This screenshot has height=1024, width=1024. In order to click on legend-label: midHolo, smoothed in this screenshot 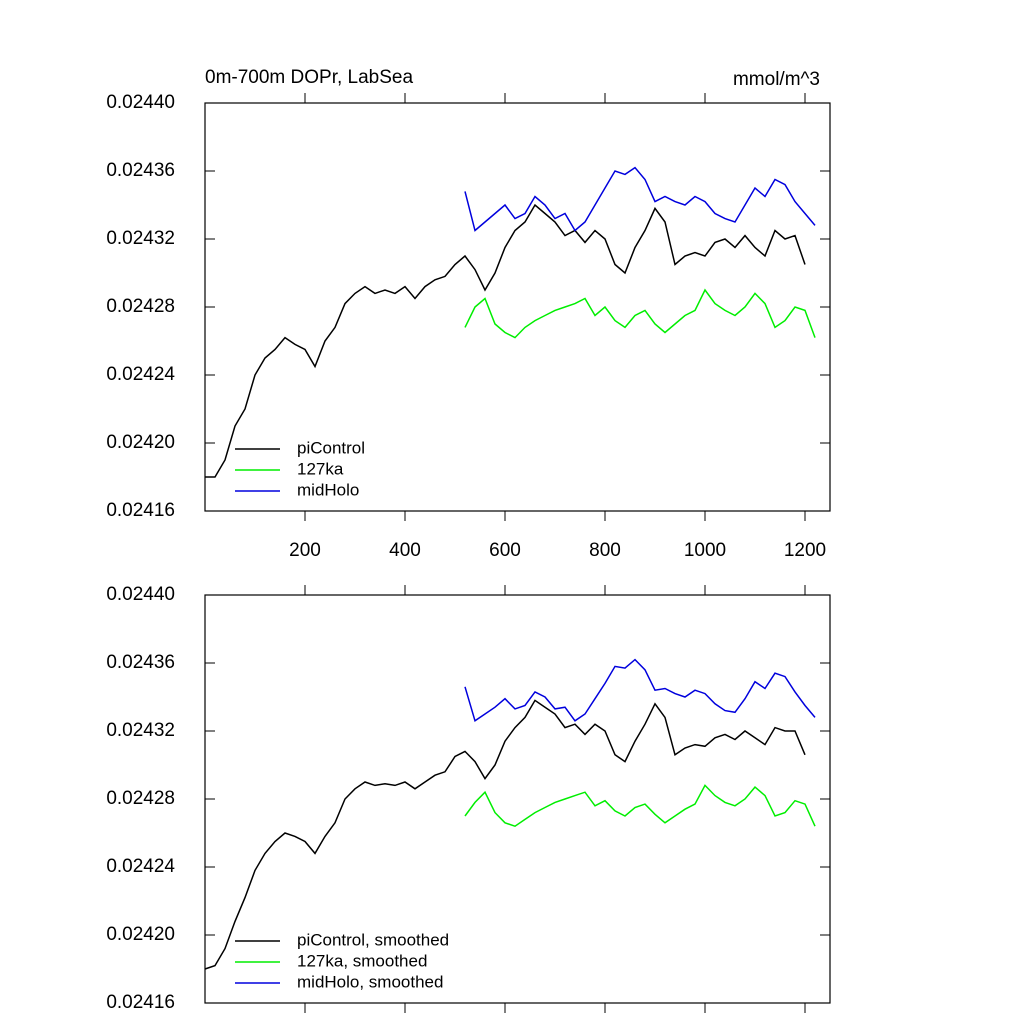, I will do `click(370, 981)`.